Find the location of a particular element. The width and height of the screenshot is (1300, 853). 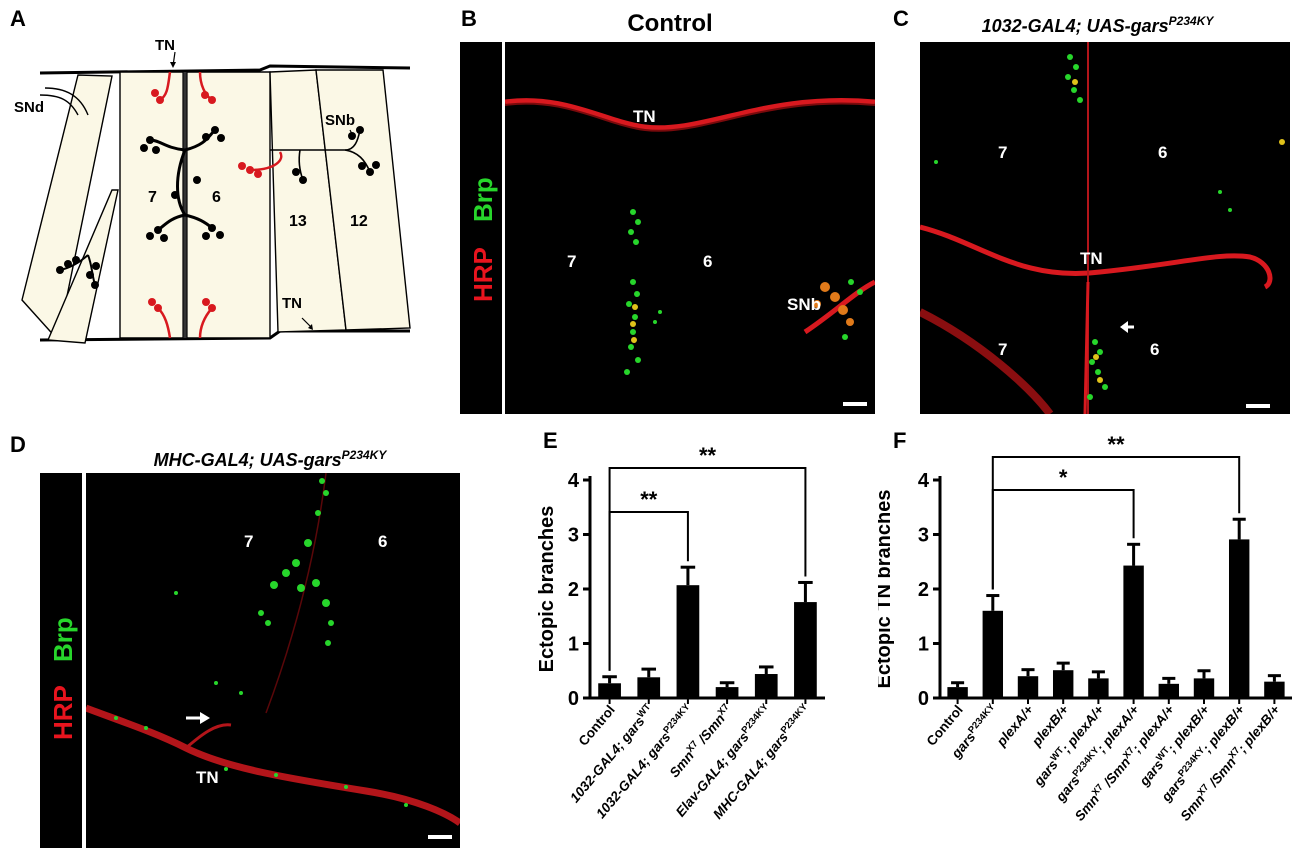

panel-d-stain-hrp: HRP is located at coordinates (63, 712).